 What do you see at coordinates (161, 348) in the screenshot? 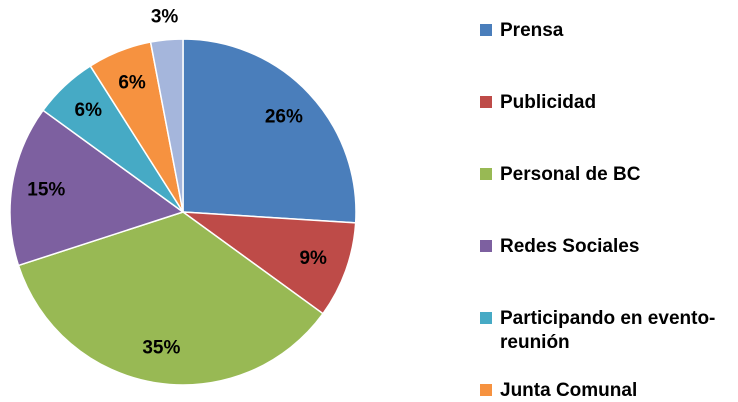
I see `data-label: 35%` at bounding box center [161, 348].